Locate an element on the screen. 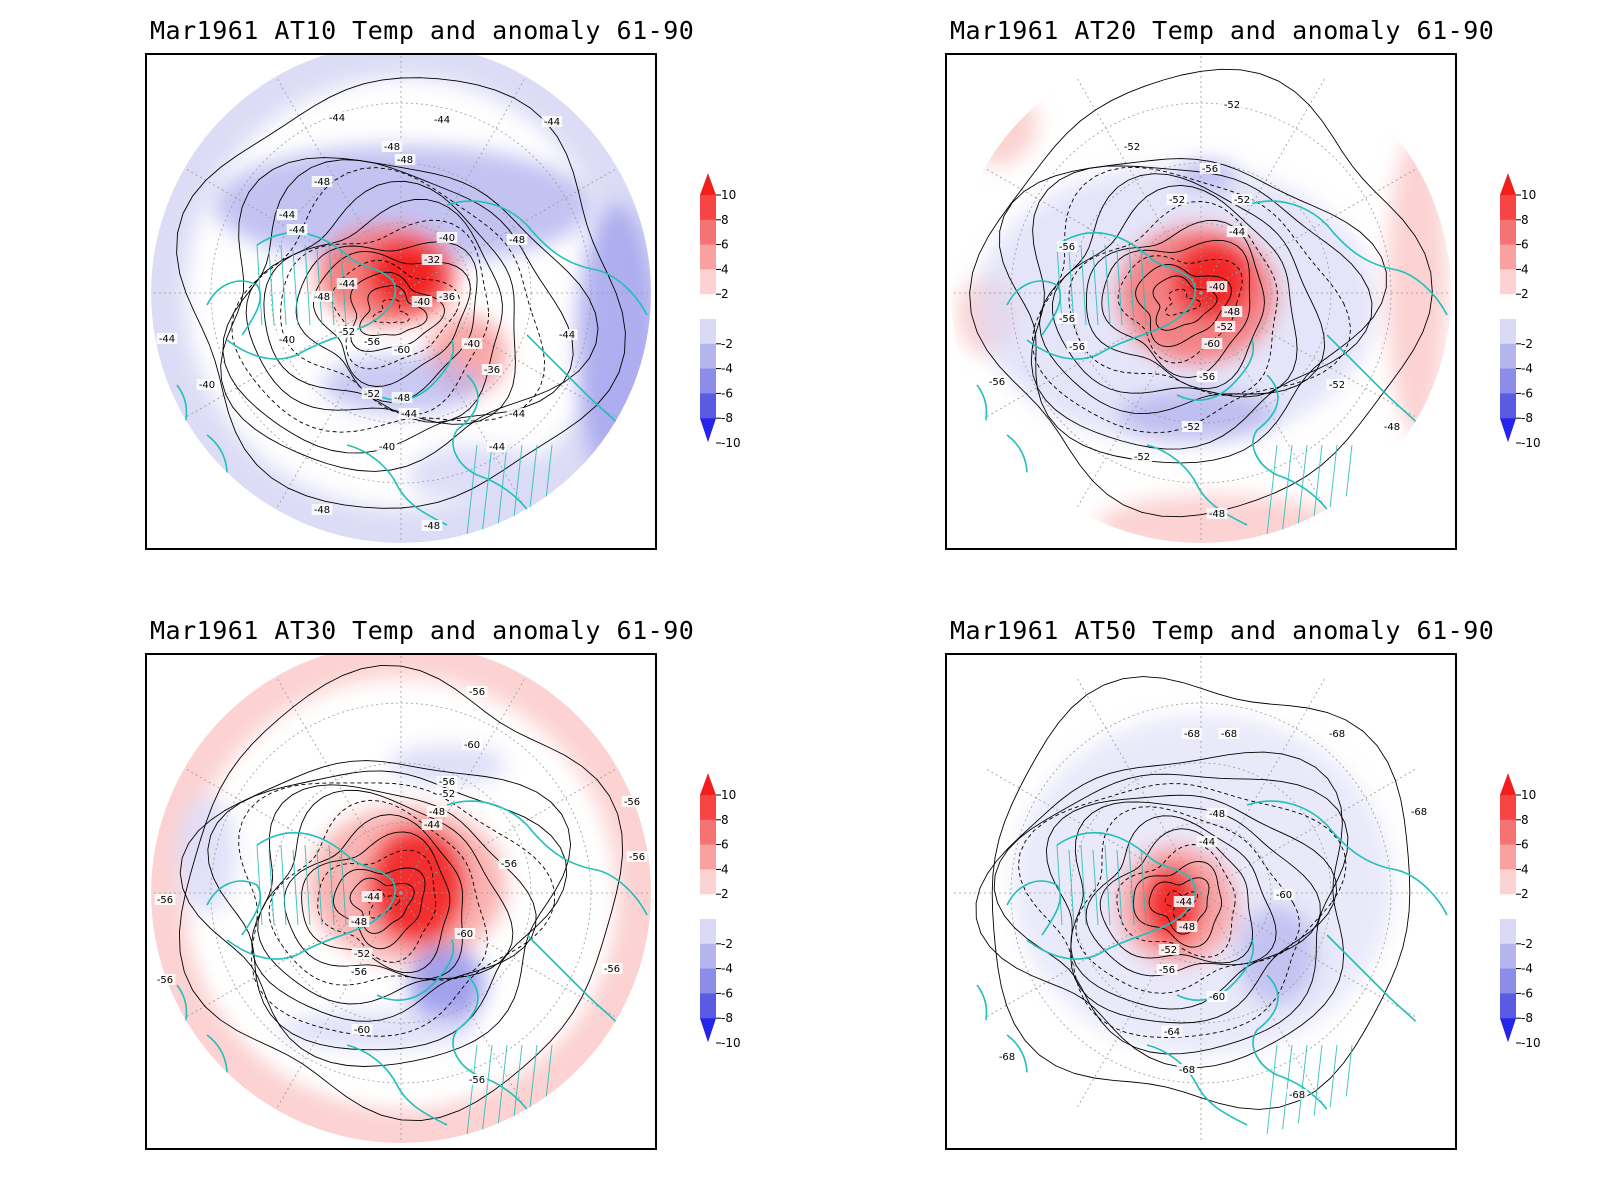 This screenshot has width=1600, height=1200. contour-label: -40 is located at coordinates (447, 238).